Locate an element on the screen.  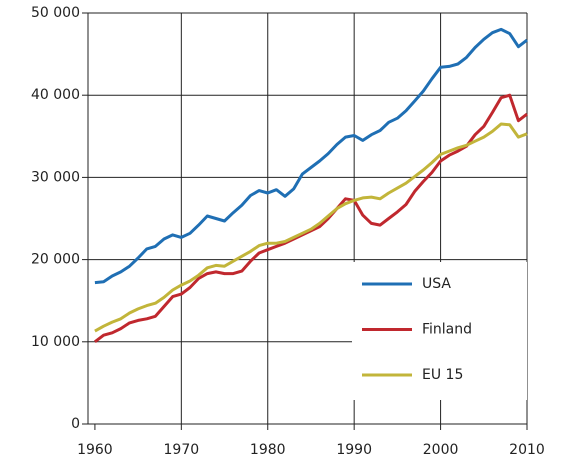
y-tick-label: 10 000 is located at coordinates (55, 342).